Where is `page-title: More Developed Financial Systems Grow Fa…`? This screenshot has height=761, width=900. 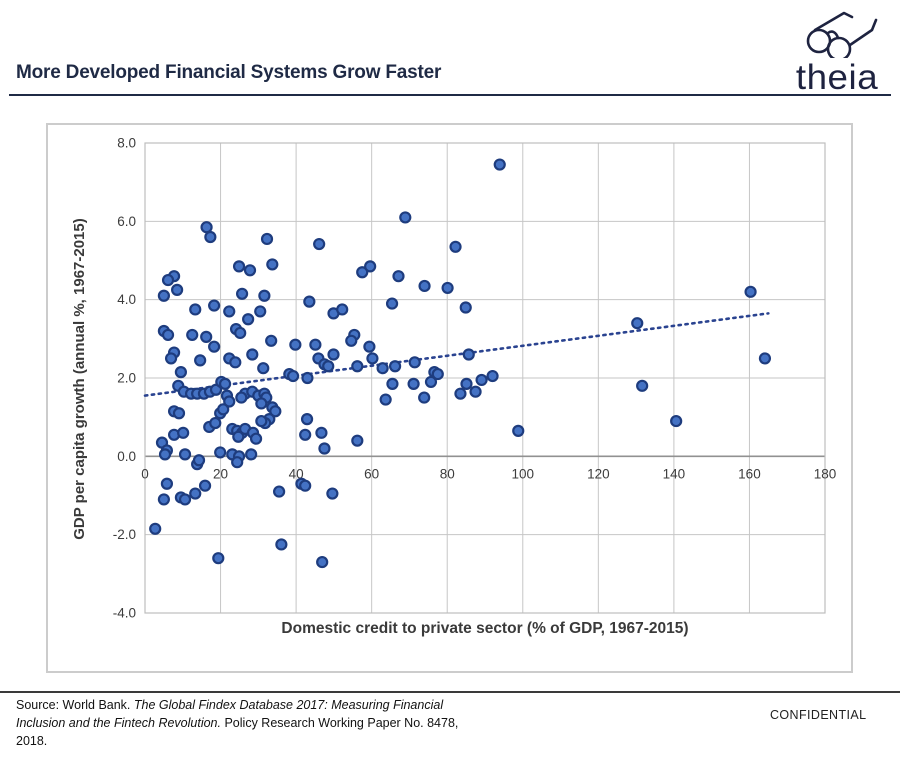 page-title: More Developed Financial Systems Grow Fa… is located at coordinates (229, 72).